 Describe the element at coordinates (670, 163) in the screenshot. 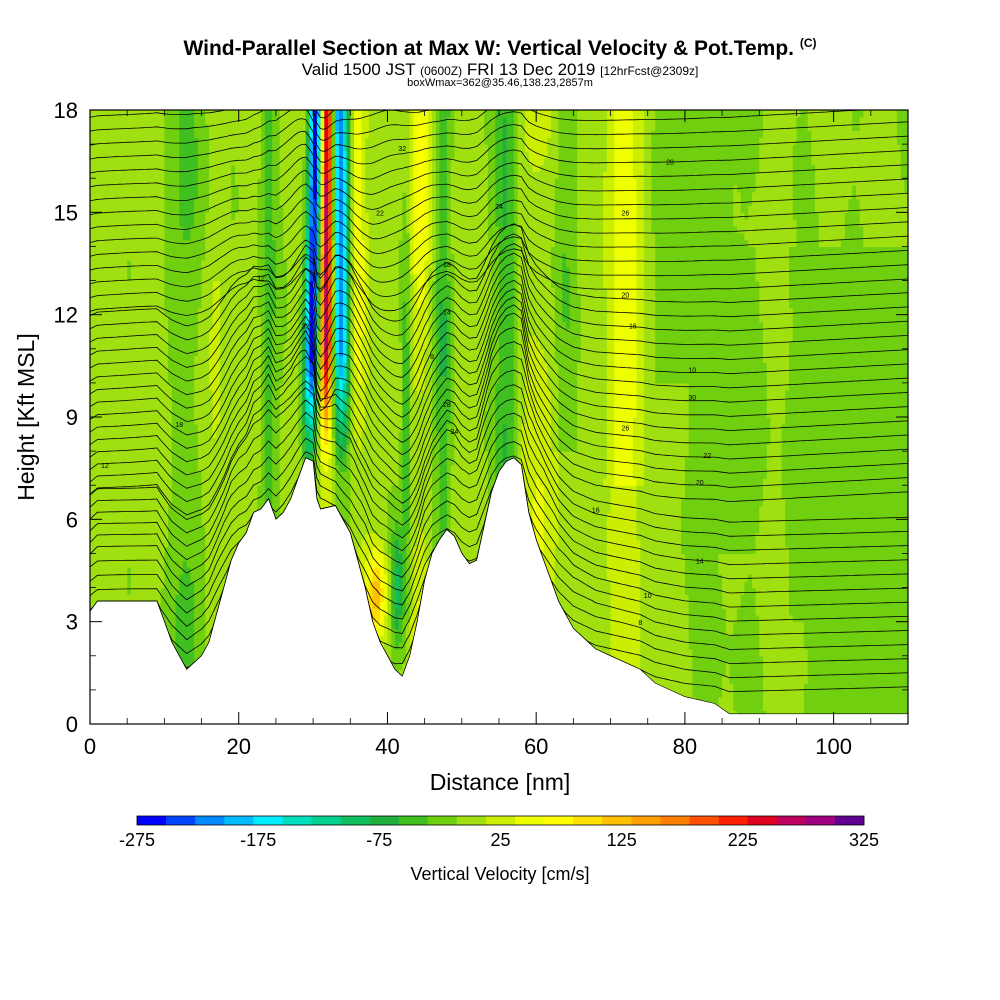

I see `theta-contour-label: 28` at that location.